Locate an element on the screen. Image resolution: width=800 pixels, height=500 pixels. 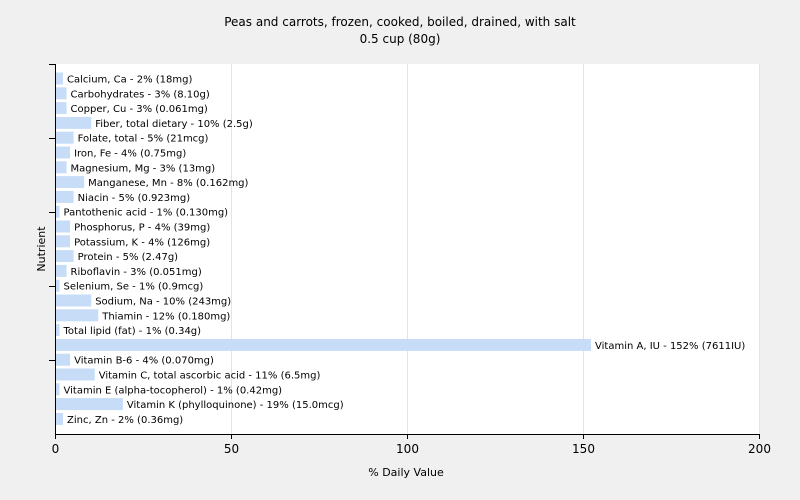
bar-label: Niacin - 5% (0.923mg) is located at coordinates (134, 198).